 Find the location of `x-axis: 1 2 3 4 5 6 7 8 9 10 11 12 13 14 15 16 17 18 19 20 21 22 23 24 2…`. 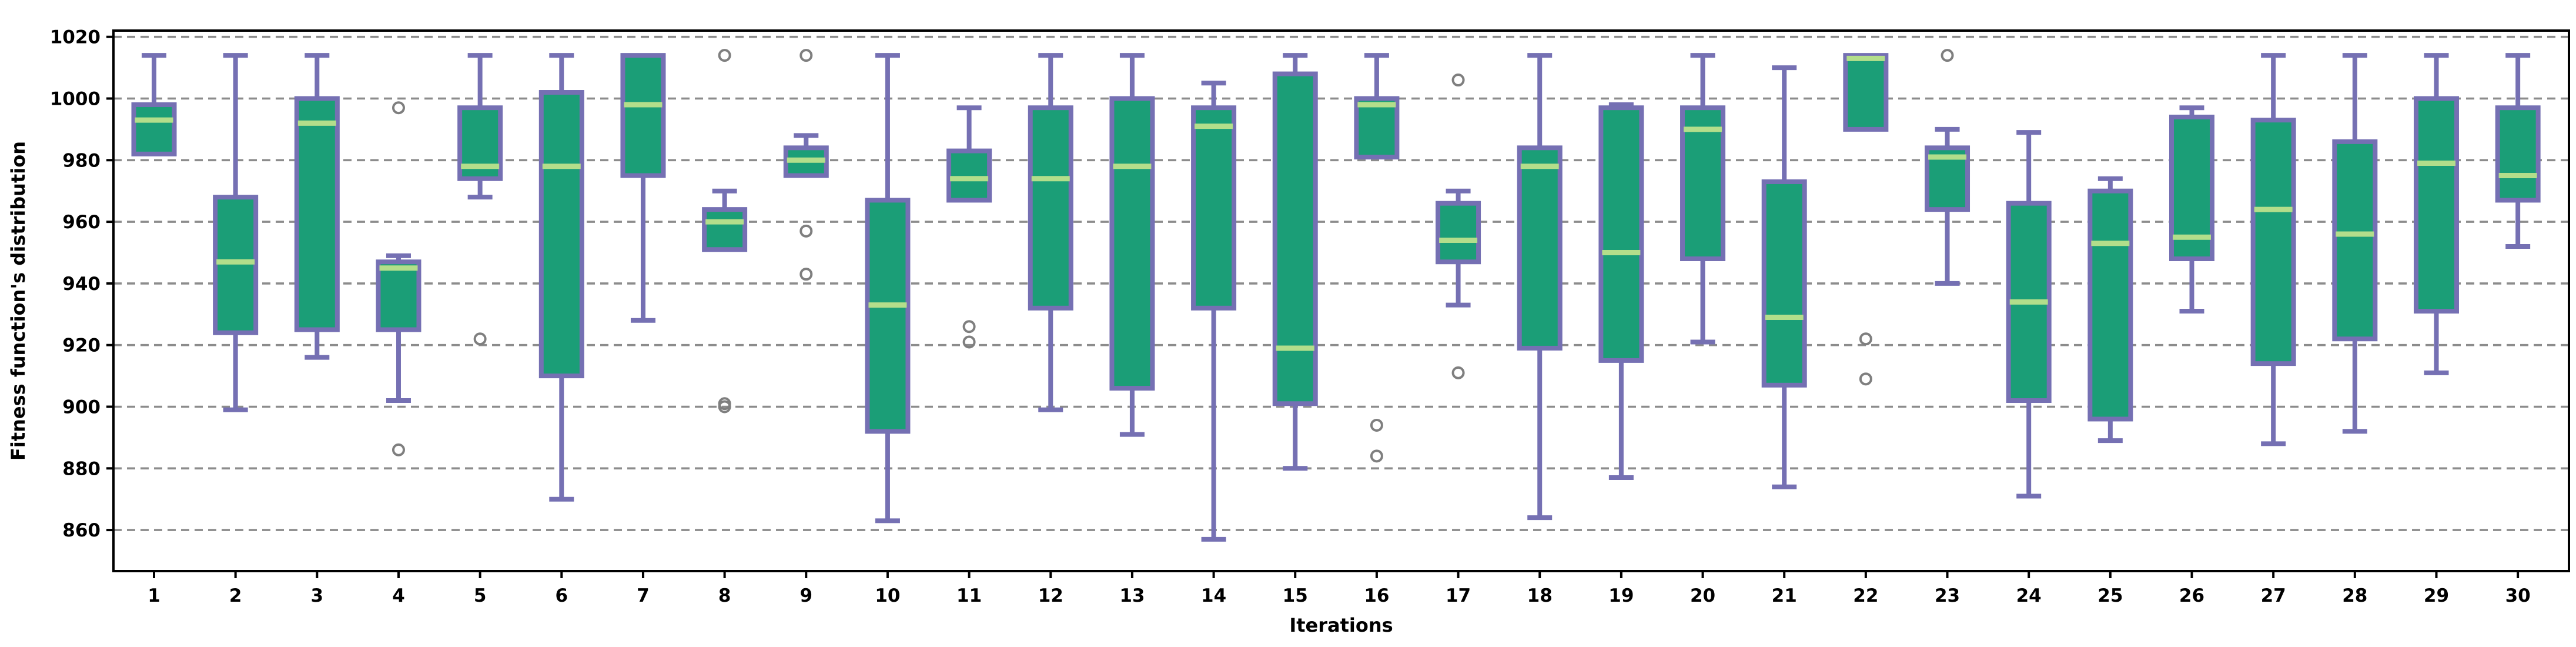

x-axis: 1 2 3 4 5 6 7 8 9 10 11 12 13 14 15 16 17 18 19 20 21 22 23 24 2… is located at coordinates (1339, 588).